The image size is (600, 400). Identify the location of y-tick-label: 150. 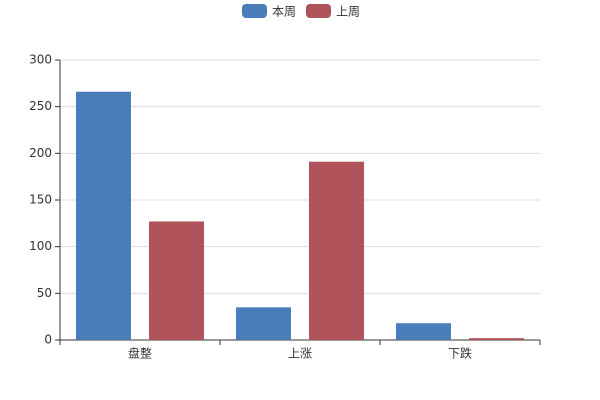
(40, 200).